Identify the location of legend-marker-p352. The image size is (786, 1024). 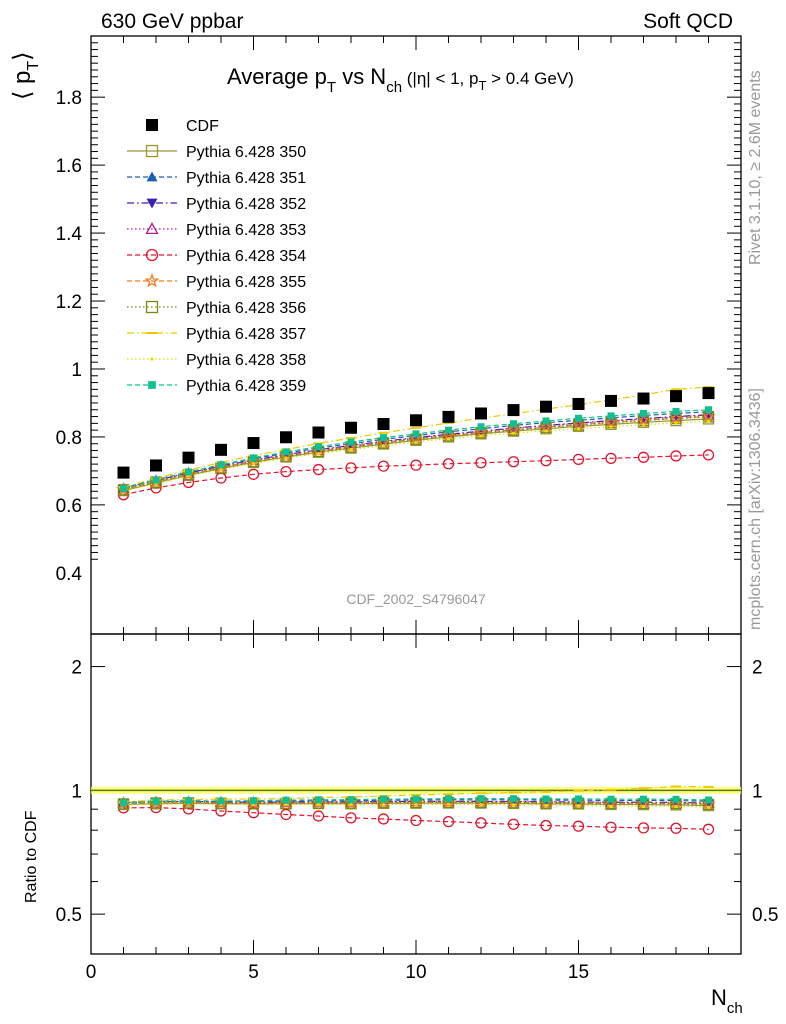
(152, 203).